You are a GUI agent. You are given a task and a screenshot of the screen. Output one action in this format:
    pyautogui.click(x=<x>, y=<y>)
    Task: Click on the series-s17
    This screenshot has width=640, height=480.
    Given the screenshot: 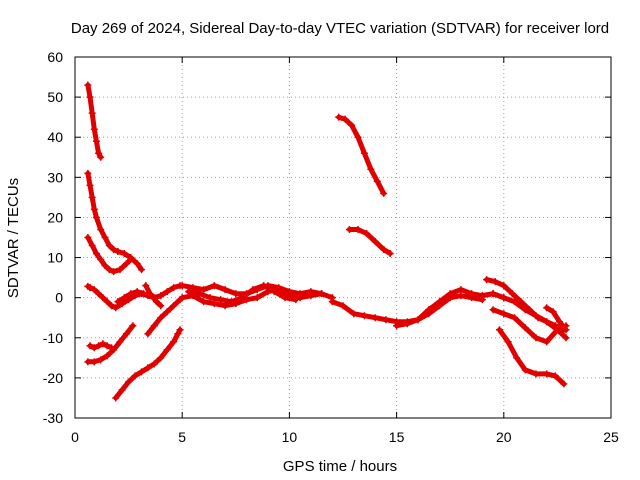 What is the action you would take?
    pyautogui.click(x=361, y=155)
    